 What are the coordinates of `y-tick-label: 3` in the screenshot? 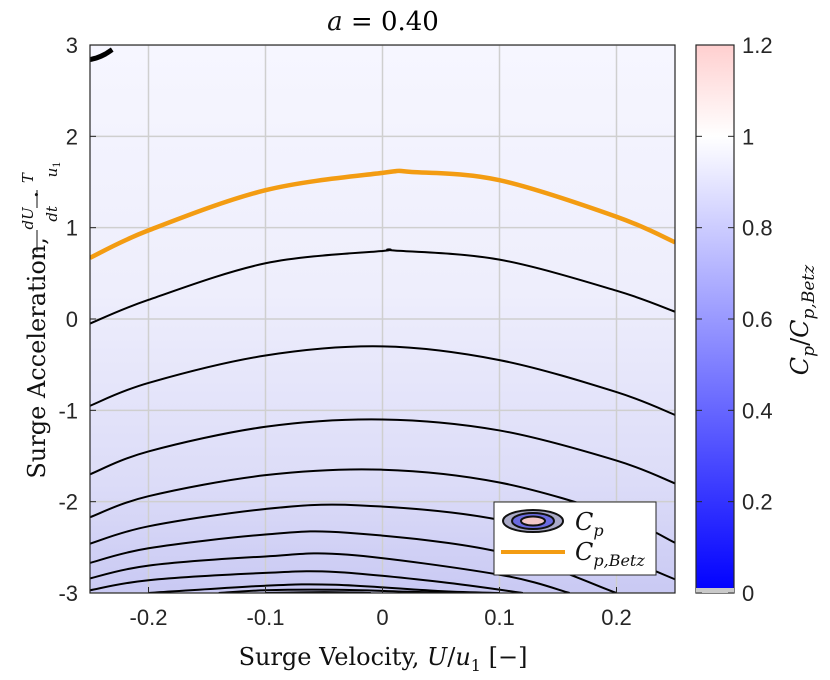 It's located at (72, 45).